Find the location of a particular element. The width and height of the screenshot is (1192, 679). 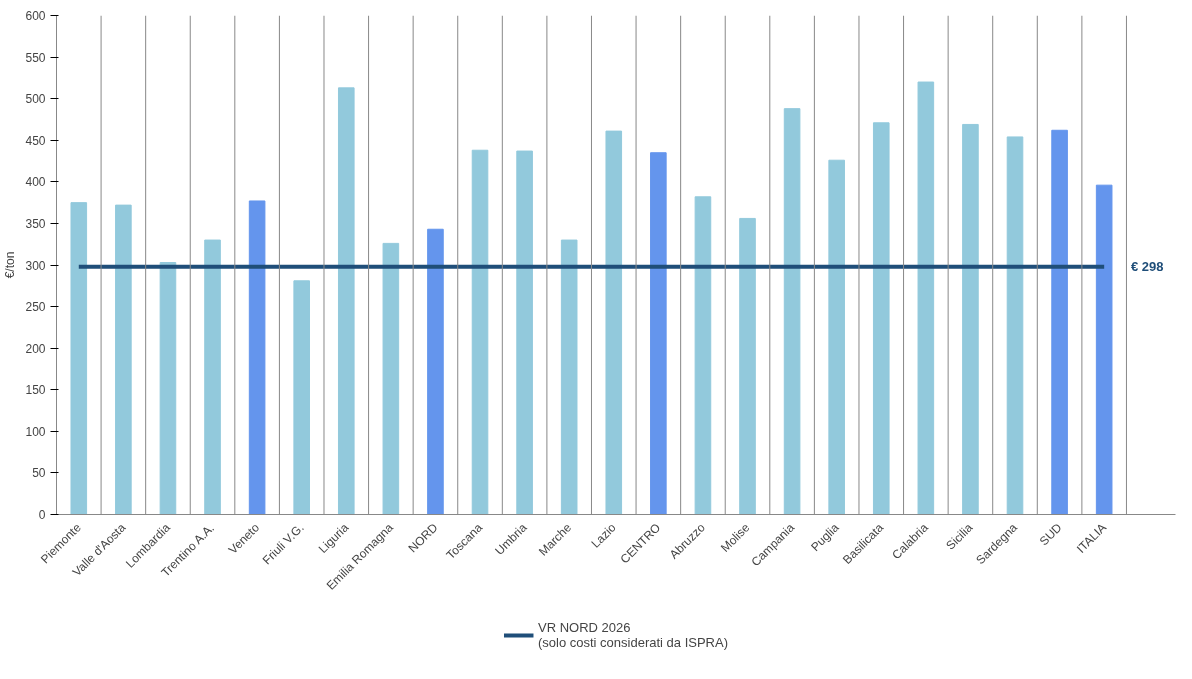

legend-label: VR NORD 2026 (solo costi considerati da ISPRA) is located at coordinates (633, 635).